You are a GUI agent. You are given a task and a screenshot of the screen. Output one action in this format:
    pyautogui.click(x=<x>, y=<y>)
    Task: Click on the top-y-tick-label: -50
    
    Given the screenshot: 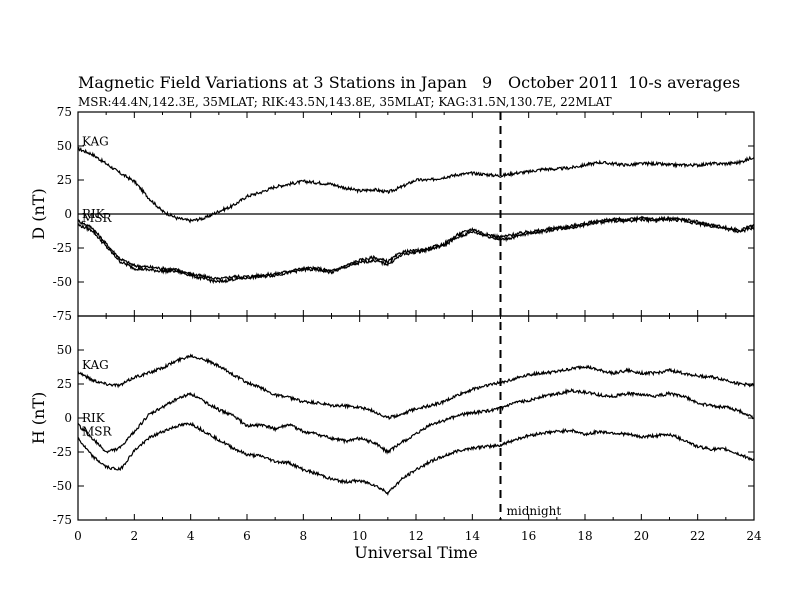 What is the action you would take?
    pyautogui.click(x=62, y=282)
    